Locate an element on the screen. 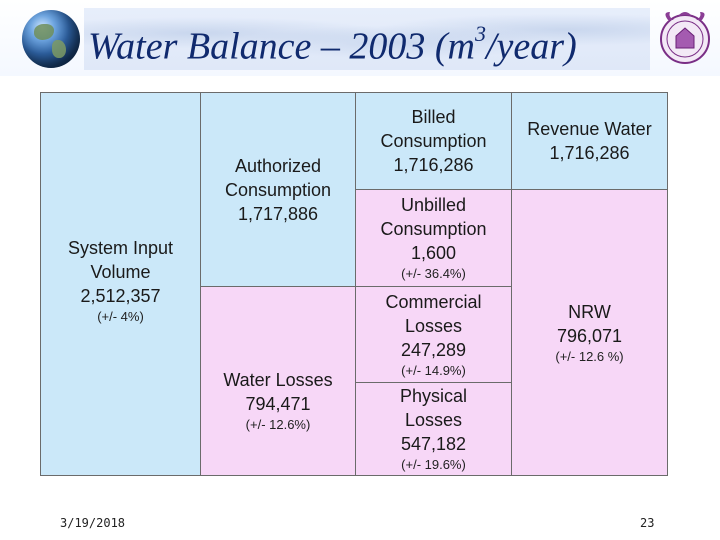 This screenshot has height=540, width=720. revenue-value: 1,716,286 is located at coordinates (589, 153).